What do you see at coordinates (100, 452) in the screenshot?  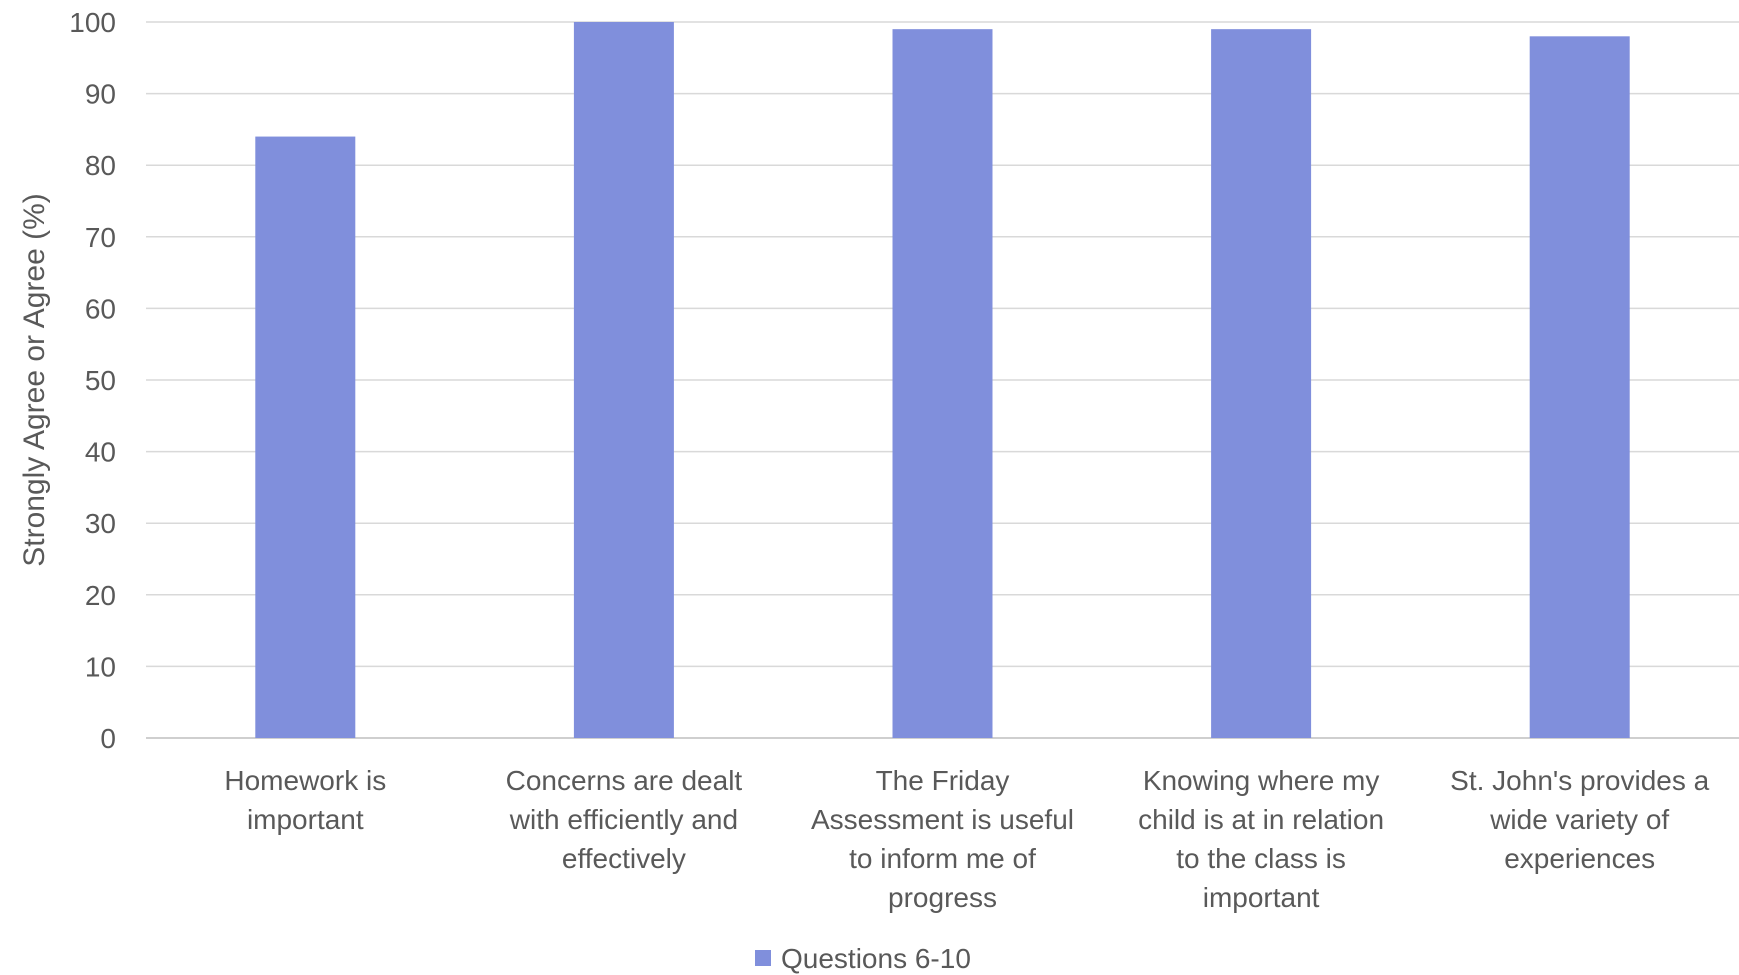 I see `y-tick-label: 40` at bounding box center [100, 452].